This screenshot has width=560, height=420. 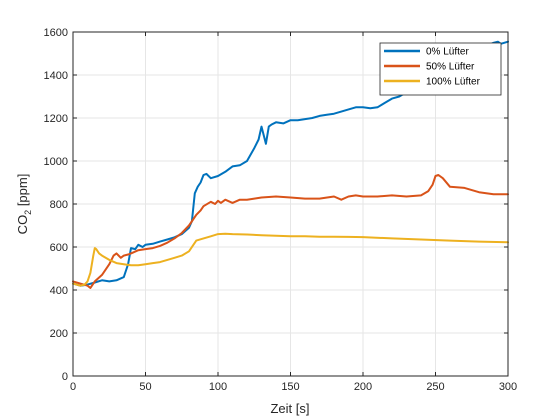 I want to click on x-tick-label: 150, so click(x=290, y=387).